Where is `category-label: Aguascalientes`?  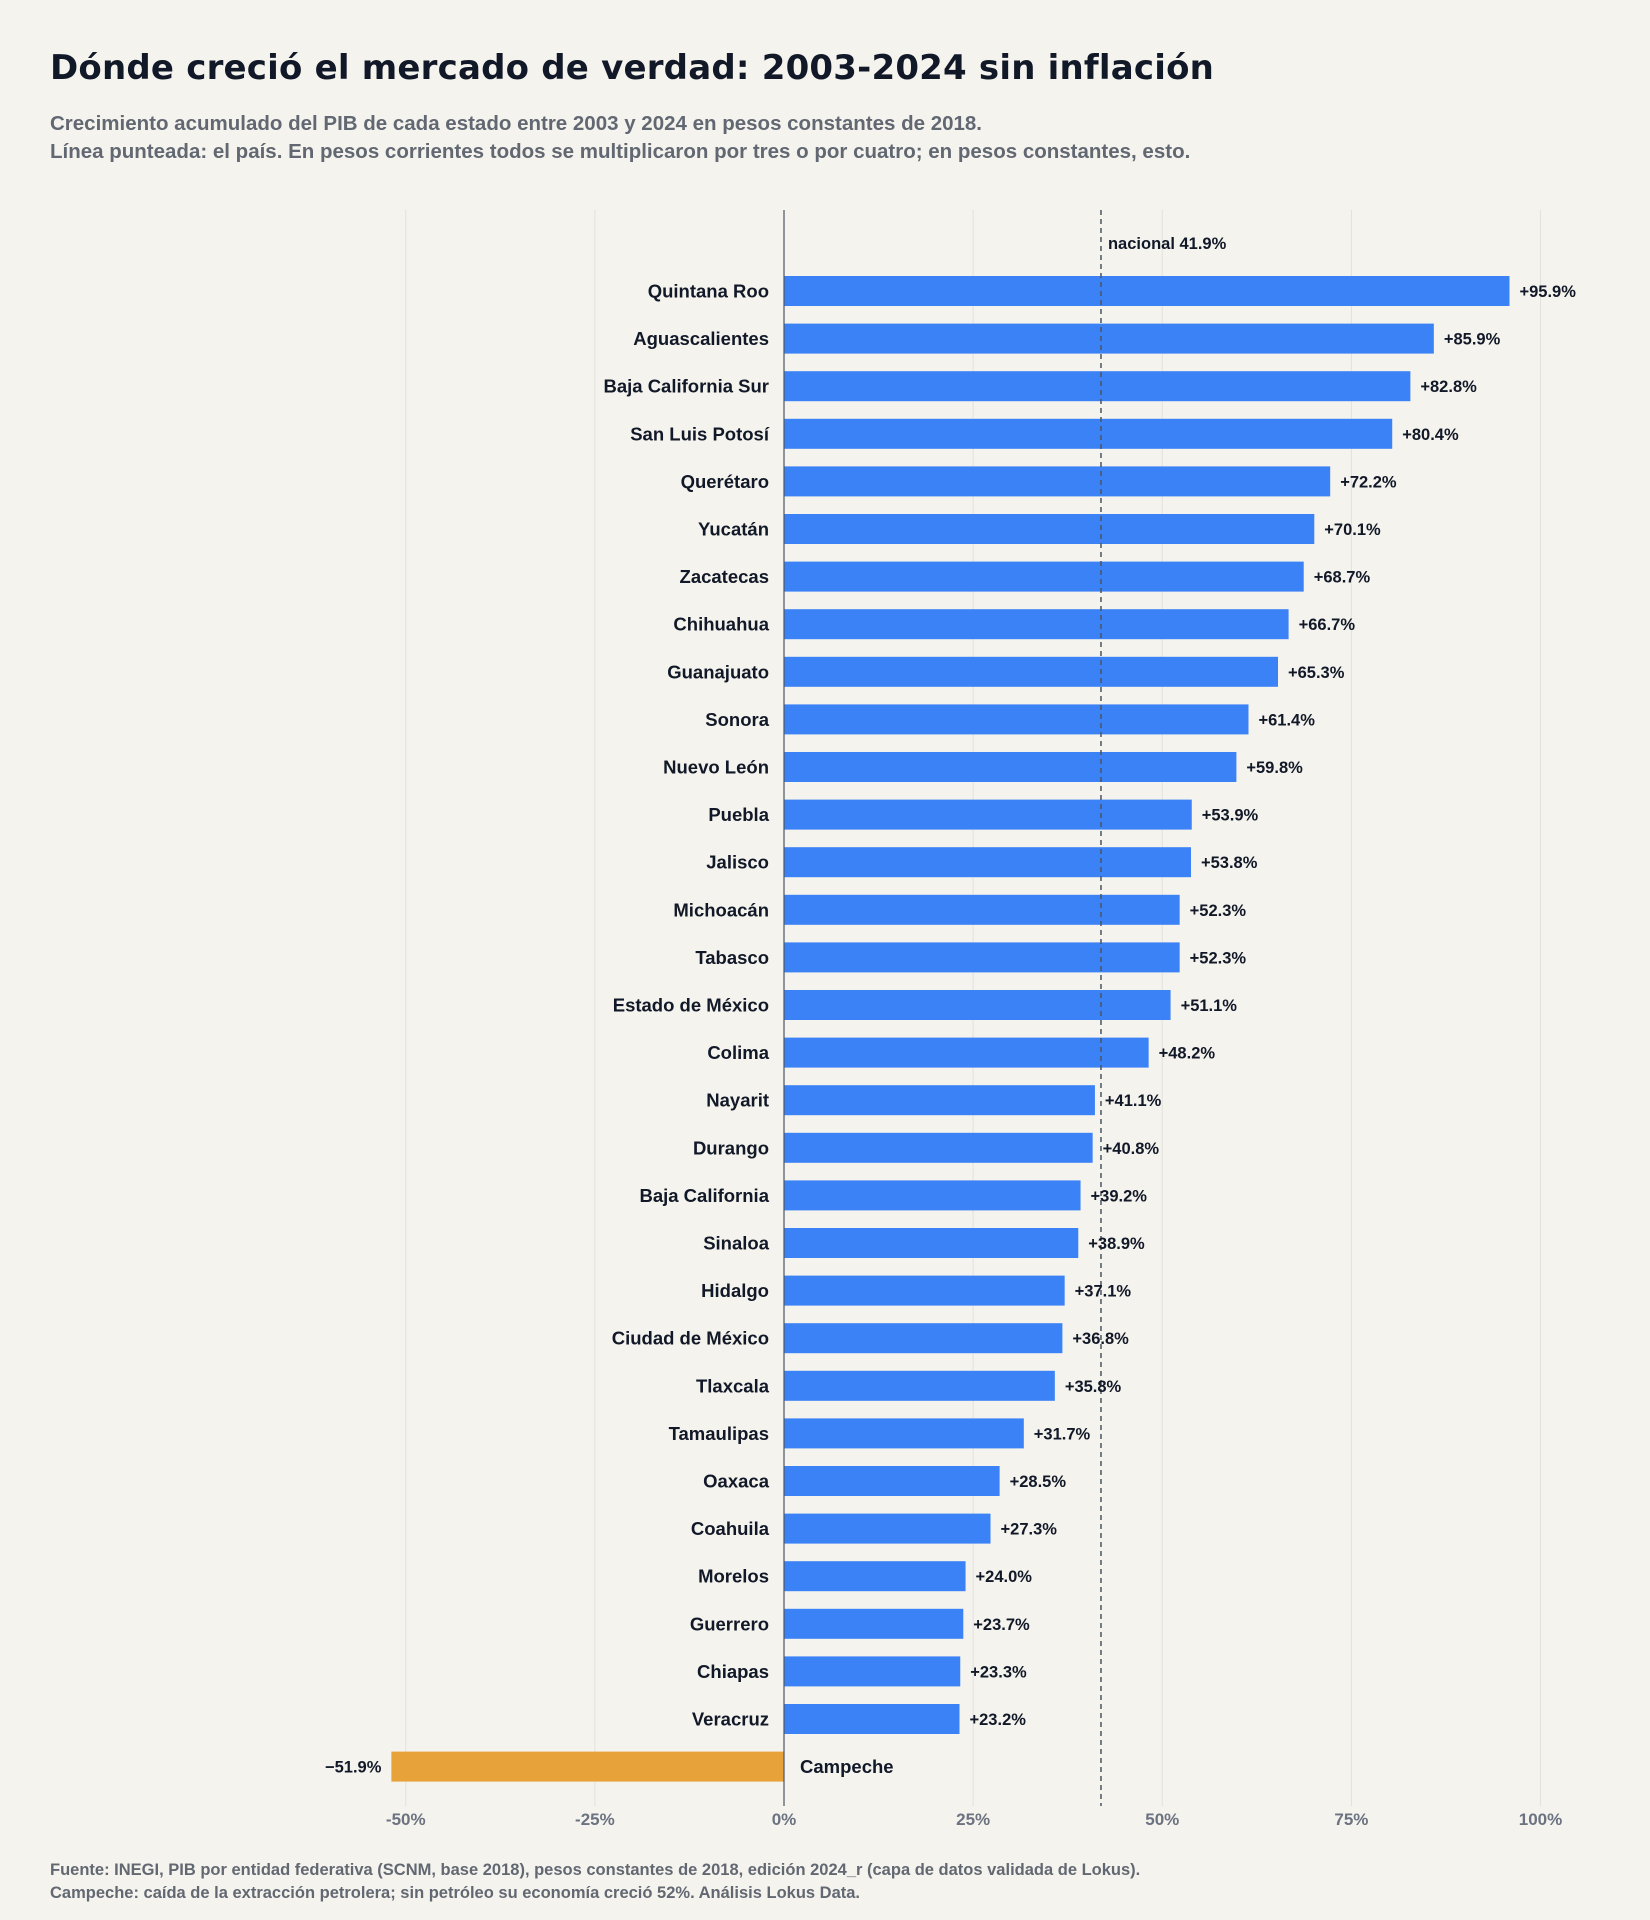 category-label: Aguascalientes is located at coordinates (701, 338).